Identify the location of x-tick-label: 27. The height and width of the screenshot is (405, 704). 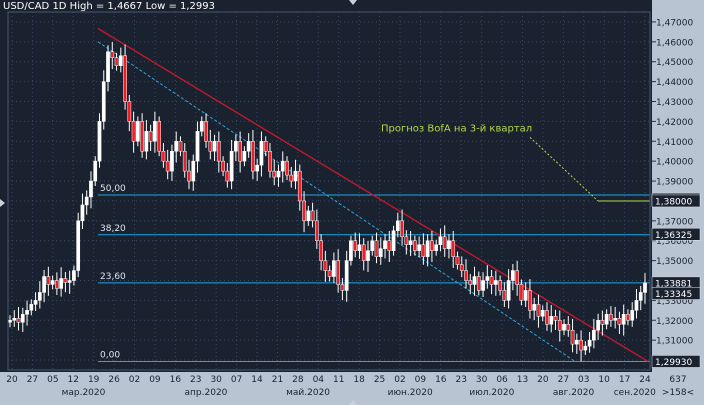
(32, 380).